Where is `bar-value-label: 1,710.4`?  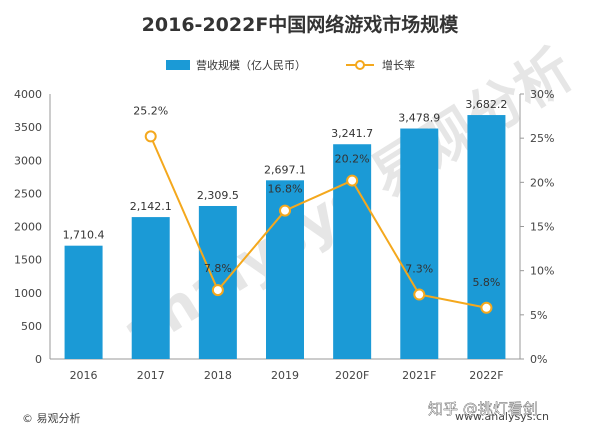
bar-value-label: 1,710.4 is located at coordinates (84, 235).